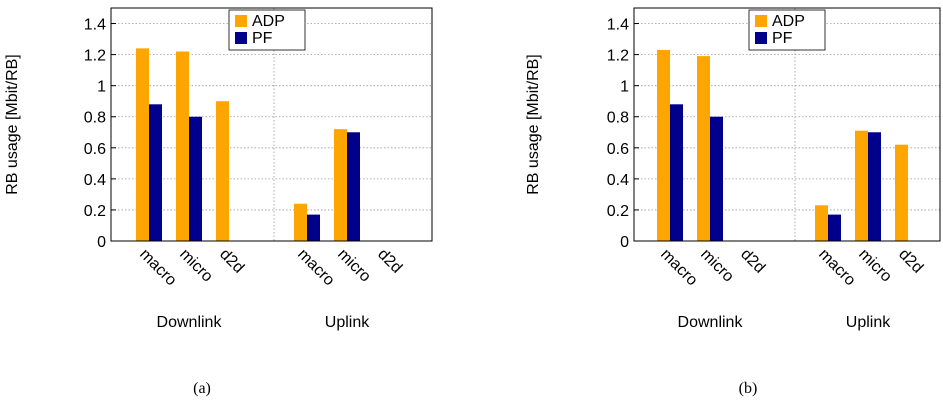 The height and width of the screenshot is (413, 943). Describe the element at coordinates (748, 388) in the screenshot. I see `figure-caption-b: (b)` at that location.